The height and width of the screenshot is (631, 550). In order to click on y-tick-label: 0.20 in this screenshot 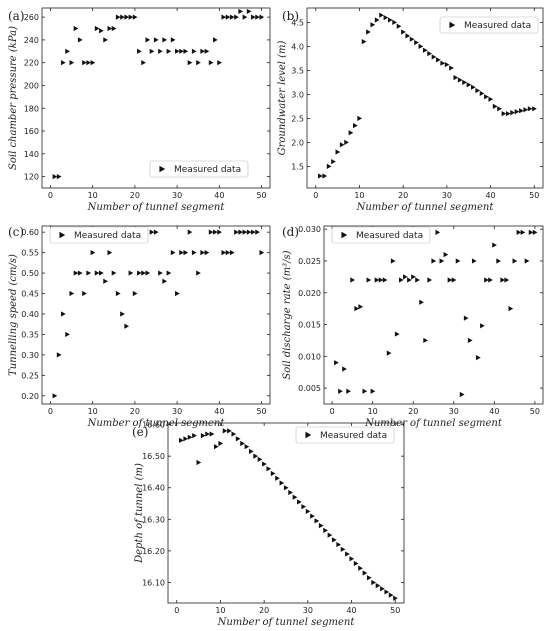, I will do `click(30, 396)`.